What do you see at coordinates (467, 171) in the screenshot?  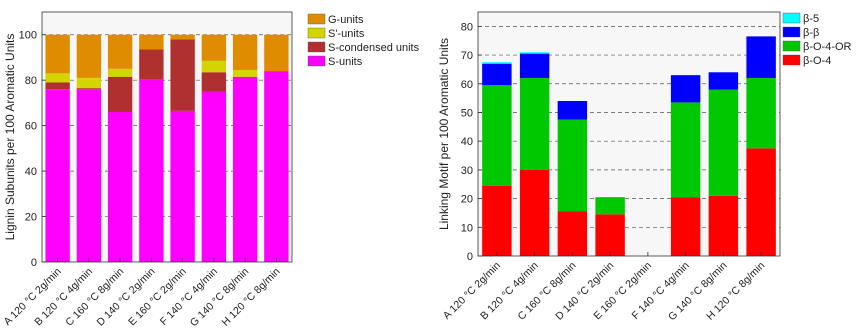 I see `y-tick-label: 30` at bounding box center [467, 171].